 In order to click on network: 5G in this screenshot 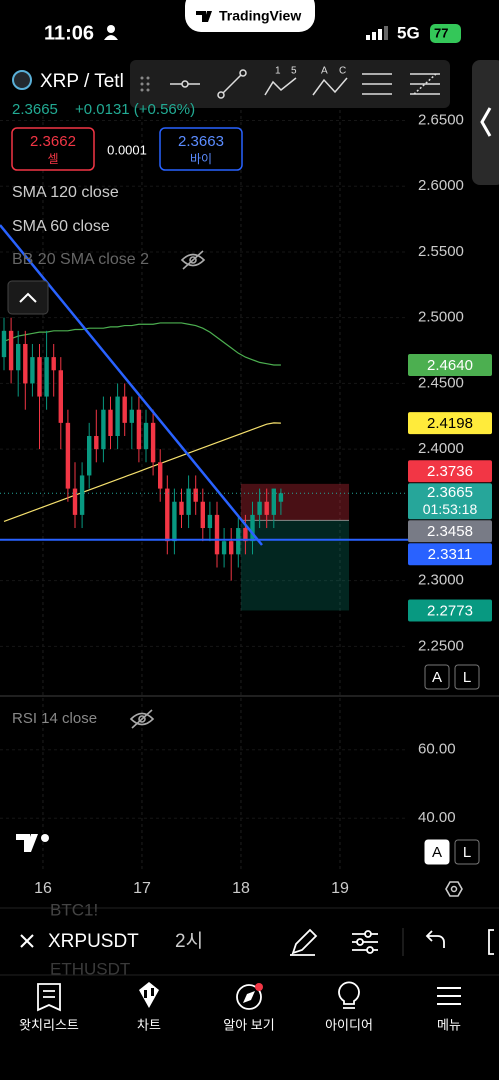, I will do `click(408, 32)`.